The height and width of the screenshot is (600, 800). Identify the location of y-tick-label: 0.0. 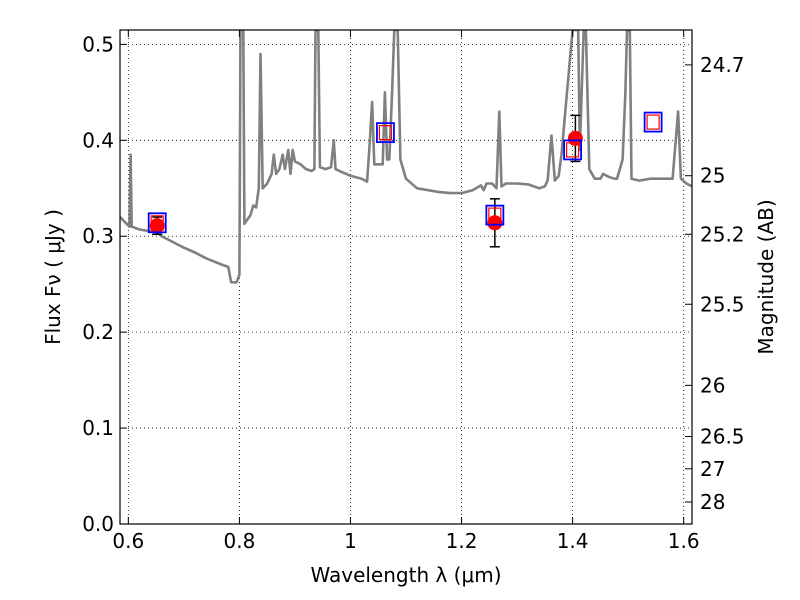
(98, 524).